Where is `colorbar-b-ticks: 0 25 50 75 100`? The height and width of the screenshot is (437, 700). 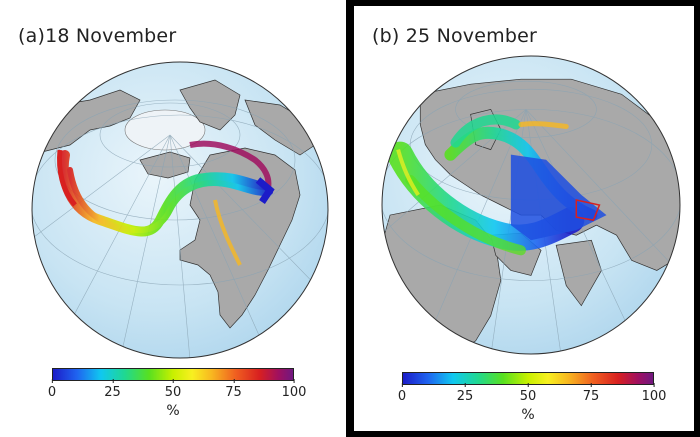 colorbar-b-ticks: 0 25 50 75 100 is located at coordinates (532, 394).